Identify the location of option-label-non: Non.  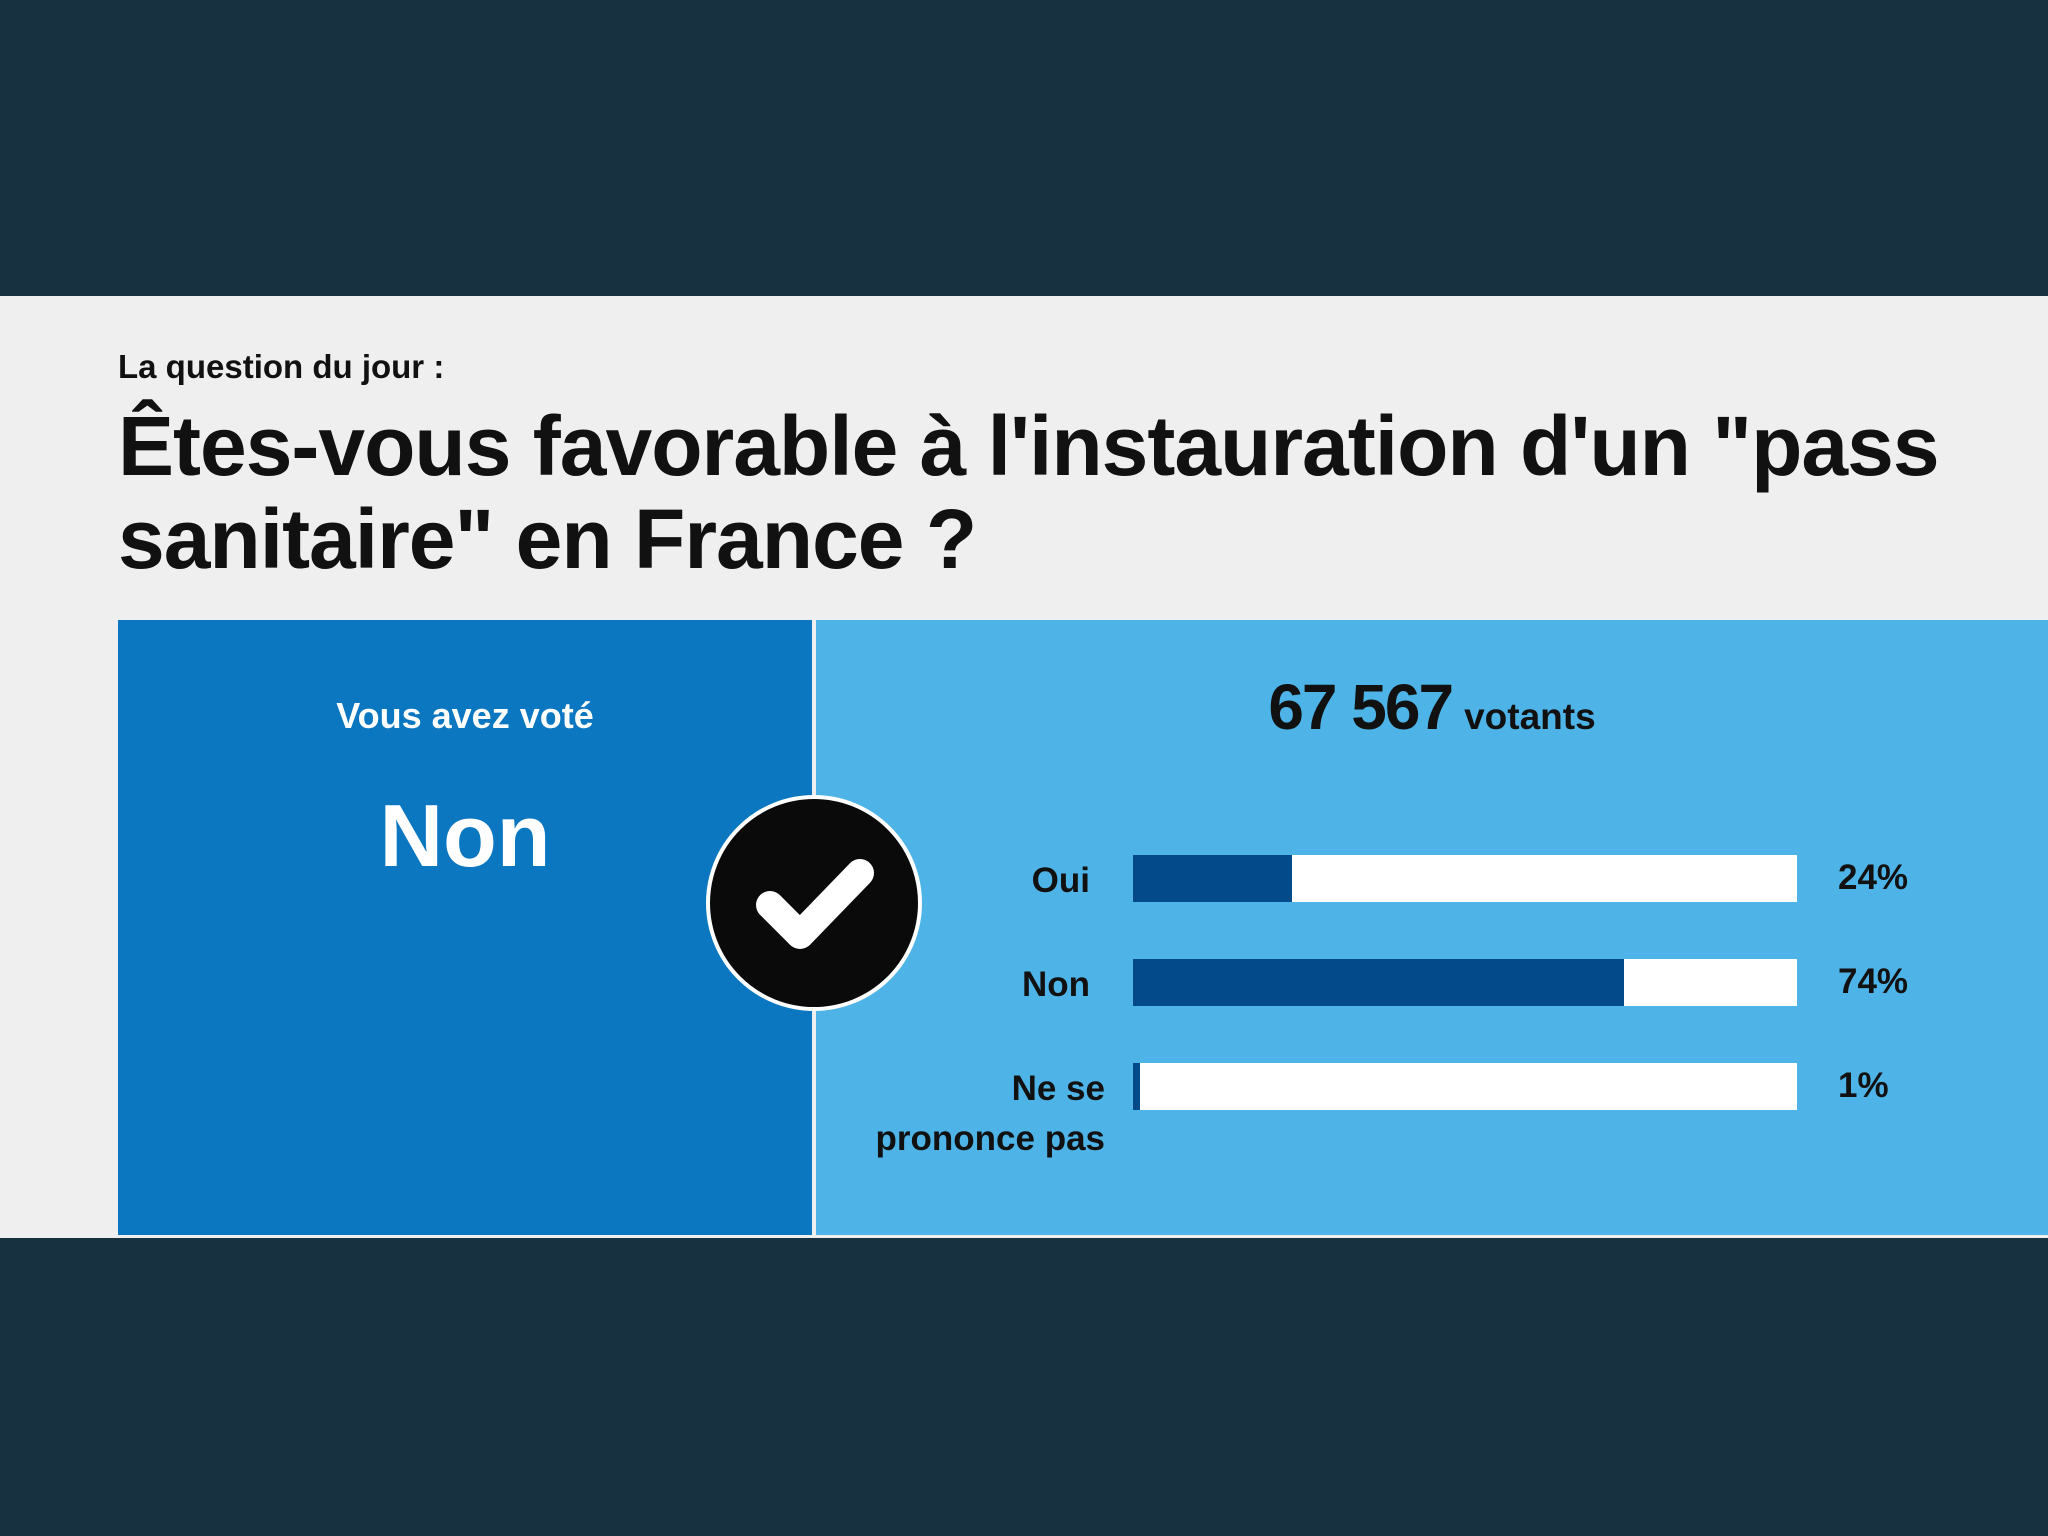
(1055, 984).